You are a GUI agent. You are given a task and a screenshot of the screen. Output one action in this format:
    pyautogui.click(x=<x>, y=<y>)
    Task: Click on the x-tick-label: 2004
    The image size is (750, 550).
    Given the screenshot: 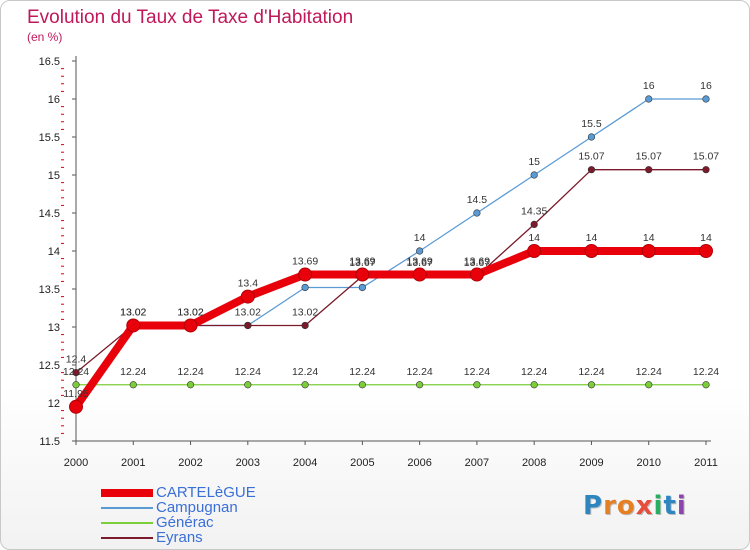 What is the action you would take?
    pyautogui.click(x=305, y=463)
    